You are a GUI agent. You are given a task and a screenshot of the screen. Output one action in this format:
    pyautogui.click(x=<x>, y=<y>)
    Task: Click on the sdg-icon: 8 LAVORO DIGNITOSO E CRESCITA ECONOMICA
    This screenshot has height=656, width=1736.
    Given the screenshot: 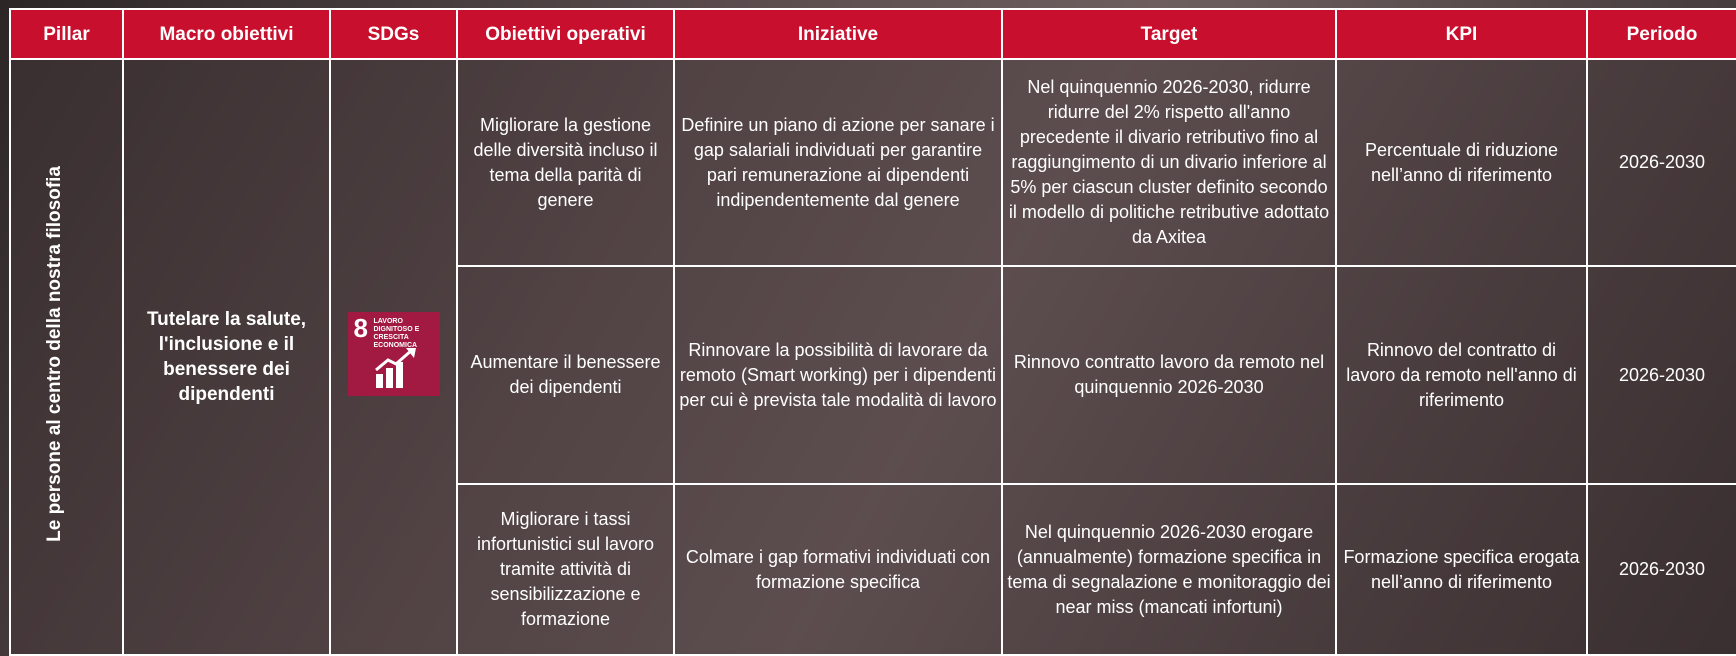 What is the action you would take?
    pyautogui.click(x=393, y=353)
    